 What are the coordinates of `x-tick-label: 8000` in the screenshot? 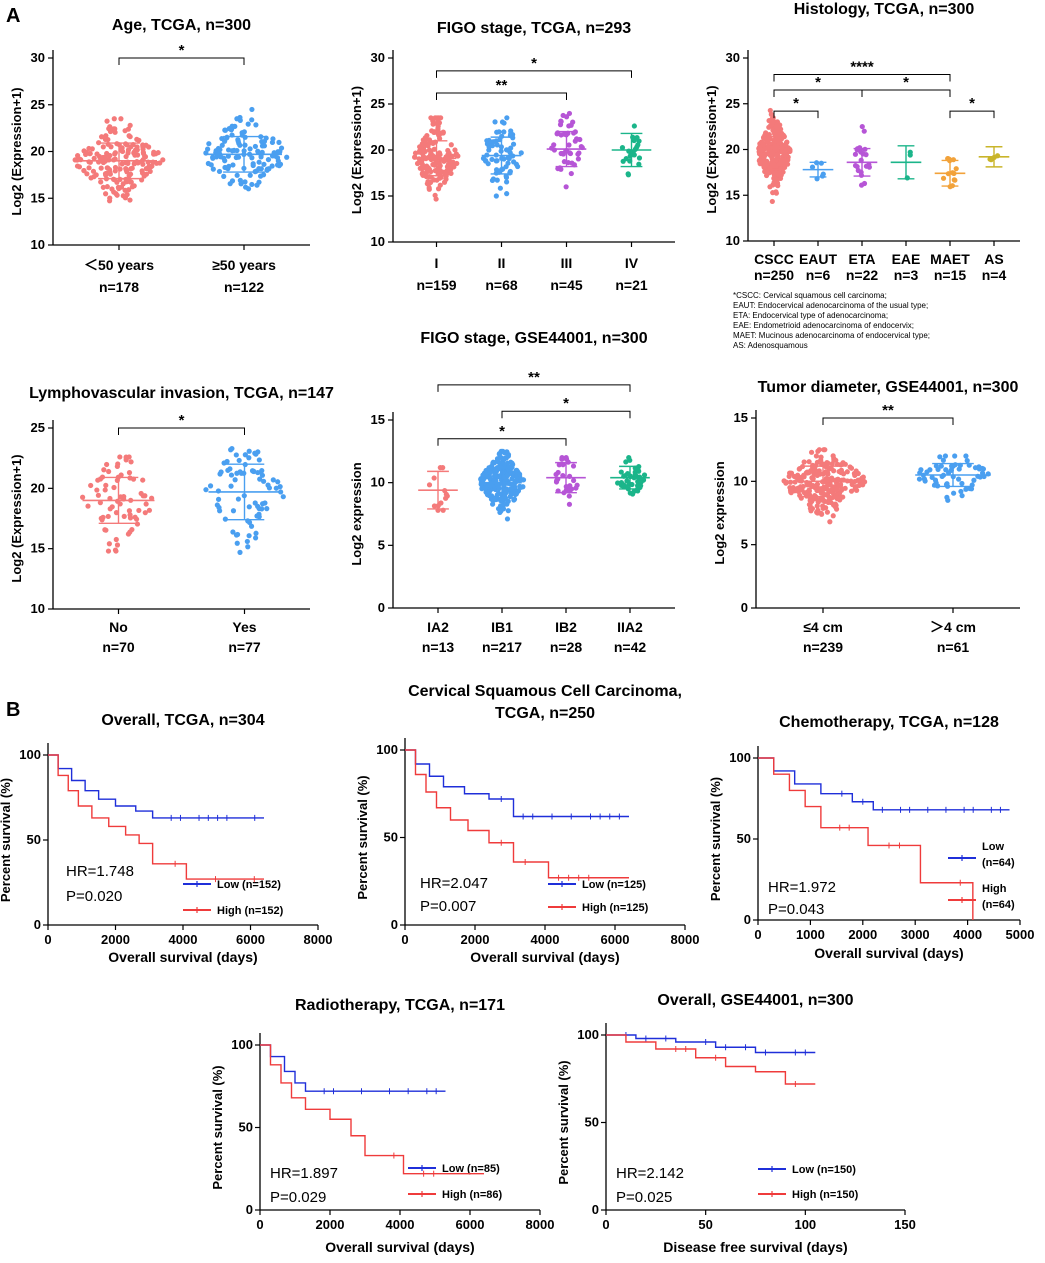 It's located at (318, 939).